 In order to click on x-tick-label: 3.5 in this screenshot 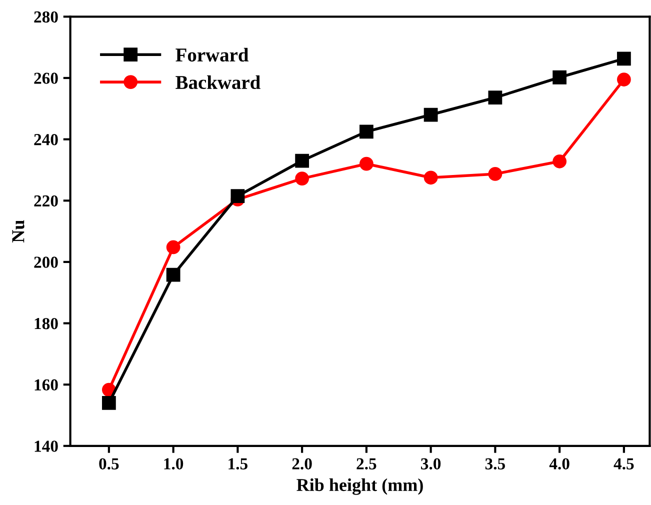, I will do `click(495, 464)`.